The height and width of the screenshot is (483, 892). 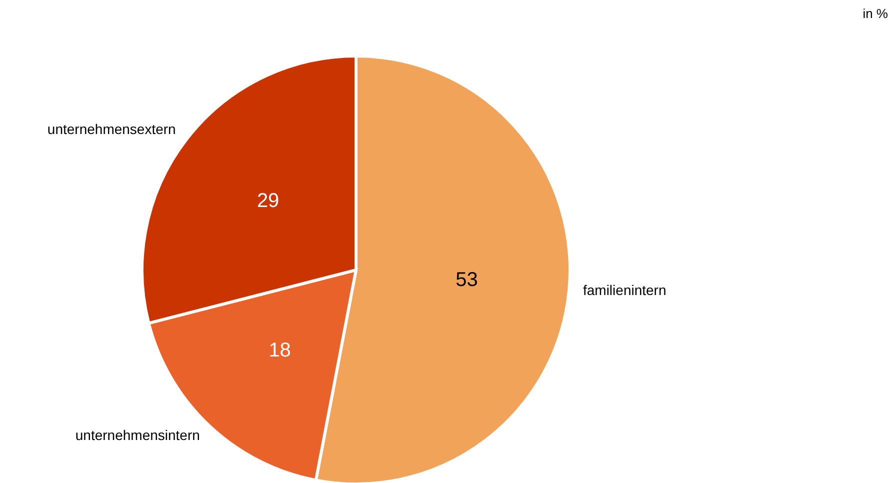 I want to click on data-label: 29, so click(x=268, y=201).